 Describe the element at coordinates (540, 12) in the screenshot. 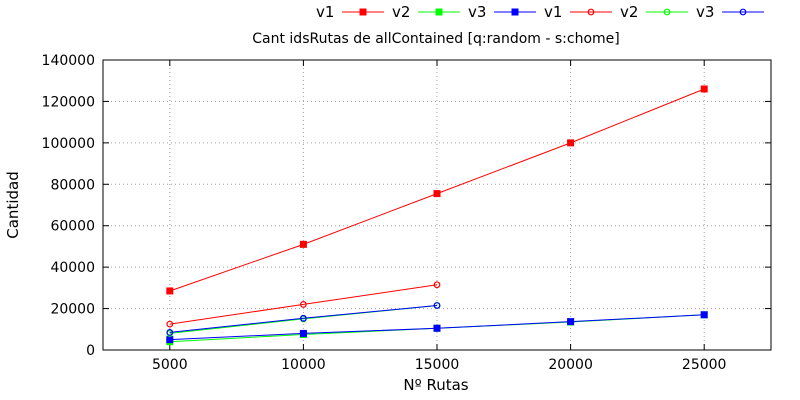

I see `legend: v1 v2 v3 v1 v2 v3` at that location.